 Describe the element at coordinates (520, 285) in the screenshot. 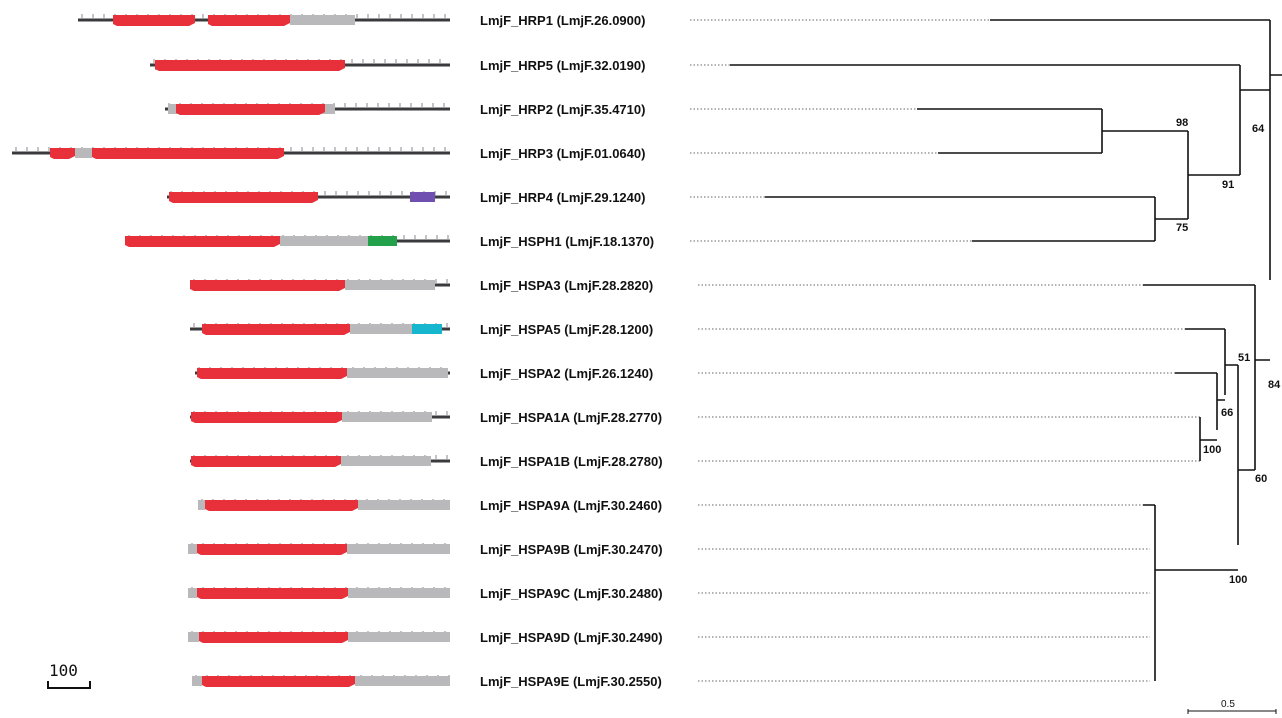

I see `gene-name: LmjF_HSPA3` at that location.